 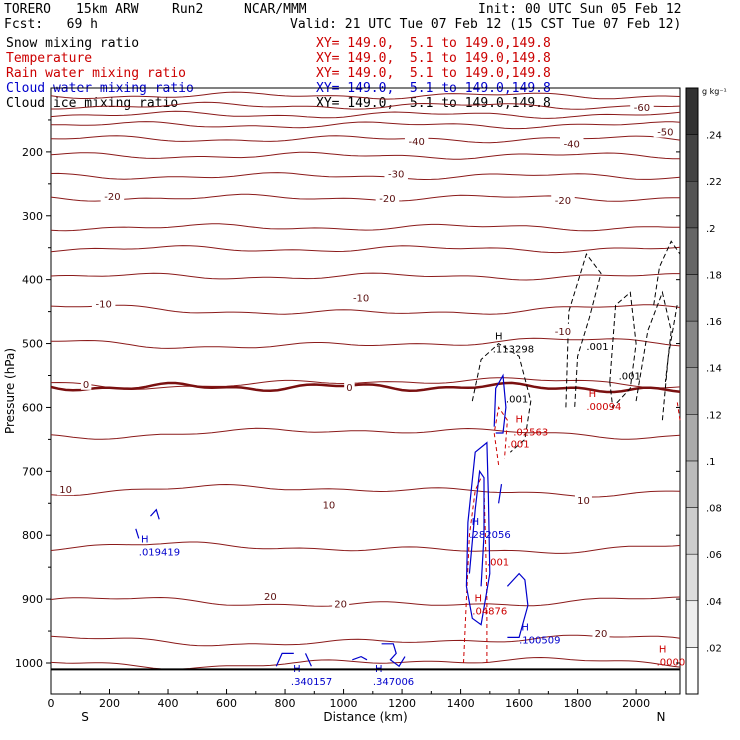 I want to click on temperature-label: 20, so click(x=270, y=597).